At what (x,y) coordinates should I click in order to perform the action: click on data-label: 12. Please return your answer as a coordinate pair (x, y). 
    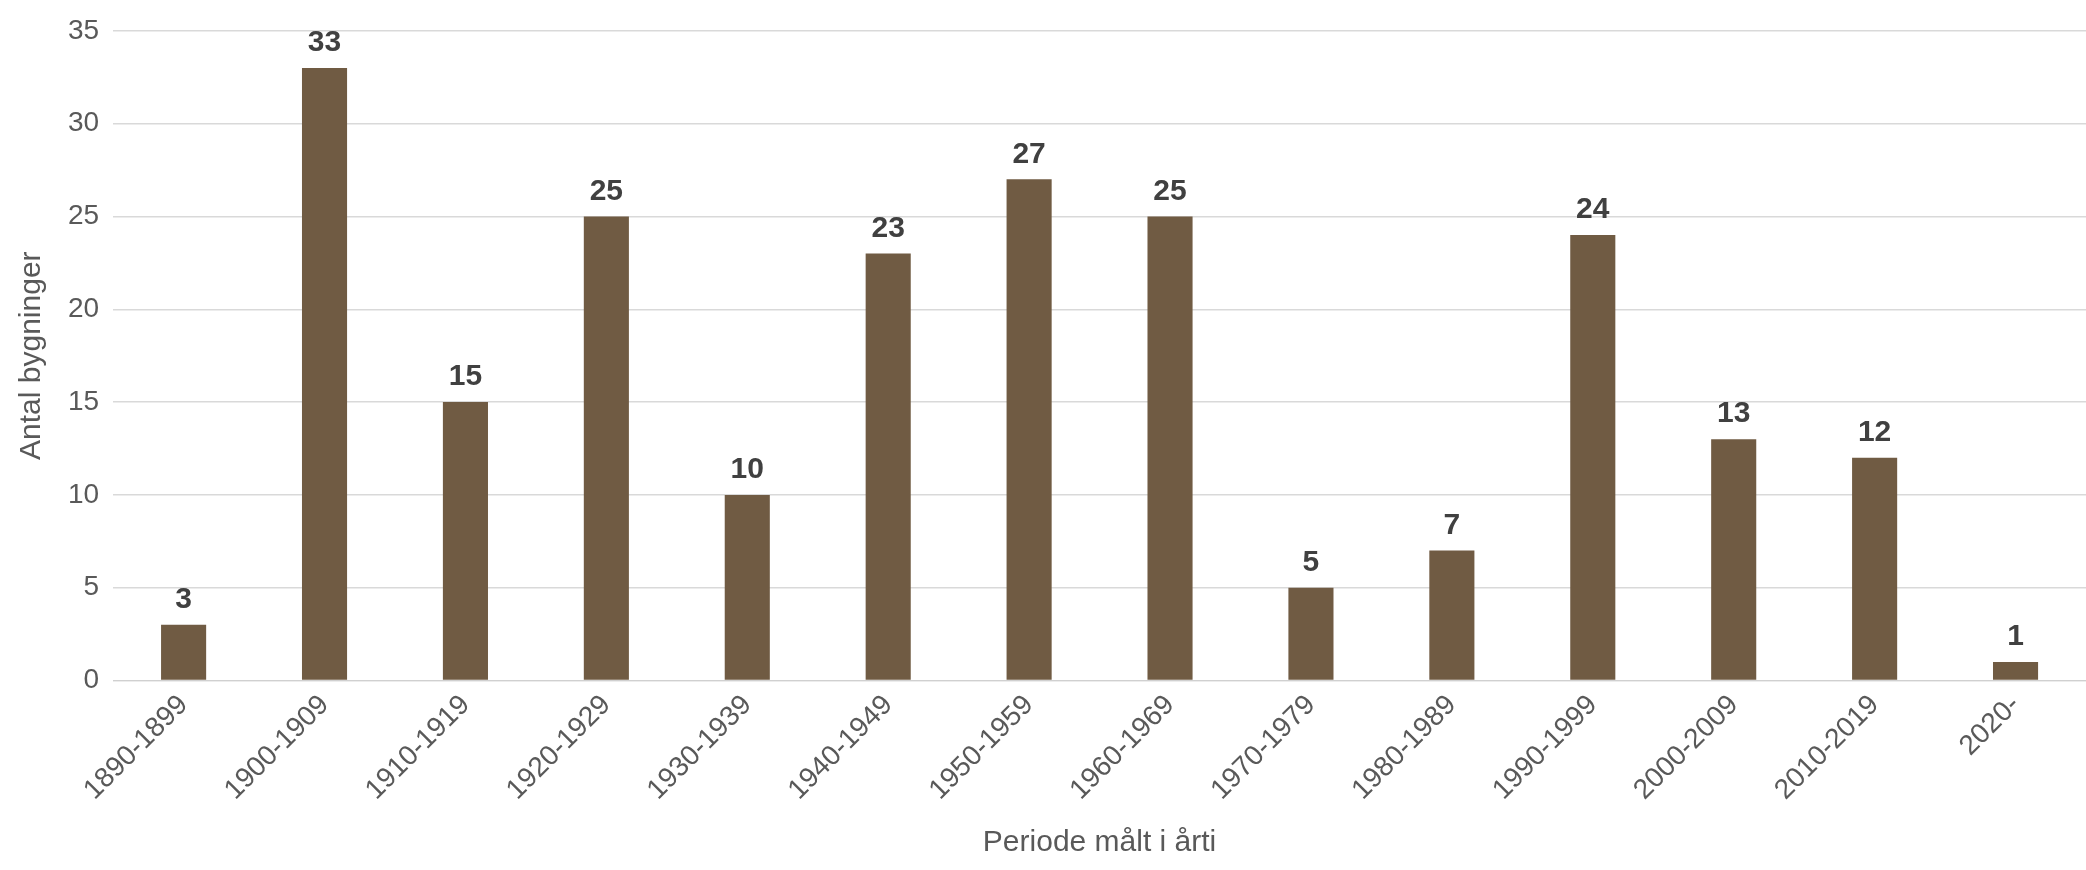
    Looking at the image, I should click on (1874, 431).